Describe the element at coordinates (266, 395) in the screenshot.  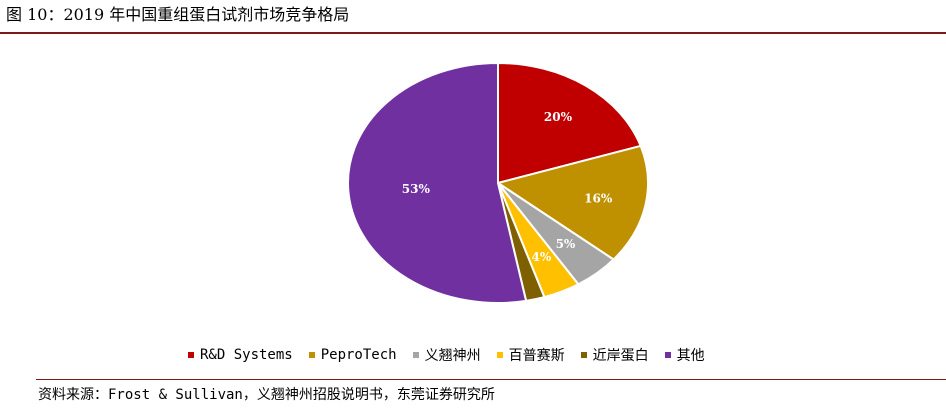
I see `source-note: 资料来源：Frost & Sullivan，义翘神州招股说明书，东莞证券研究所` at that location.